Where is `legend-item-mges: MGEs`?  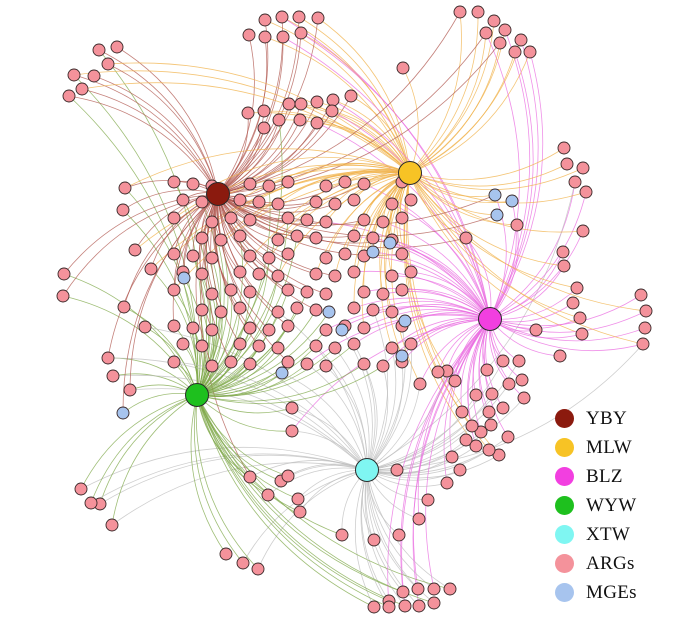 legend-item-mges: MGEs is located at coordinates (615, 592).